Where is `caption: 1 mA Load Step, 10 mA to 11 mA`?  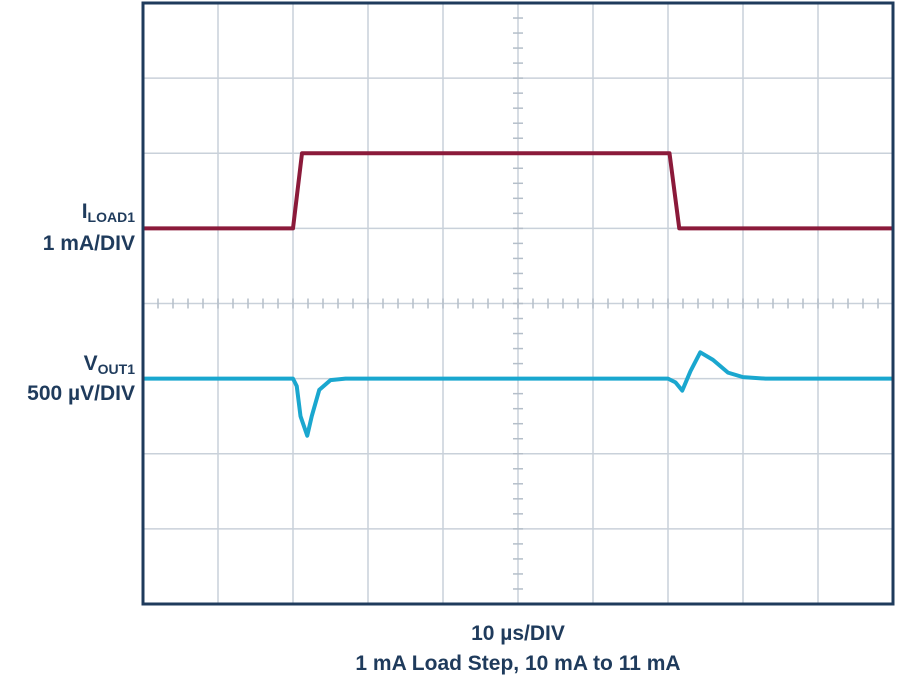
caption: 1 mA Load Step, 10 mA to 11 mA is located at coordinates (517, 663).